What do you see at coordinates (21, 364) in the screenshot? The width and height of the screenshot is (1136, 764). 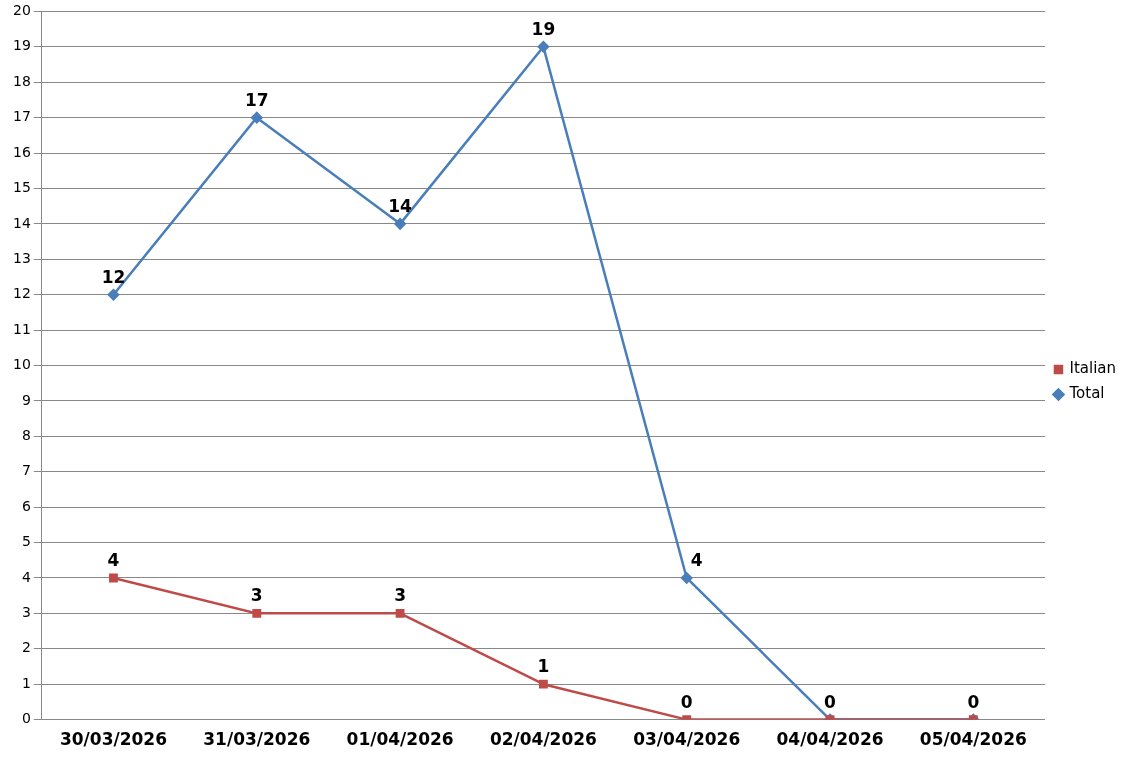 I see `y-tick-label: 10` at bounding box center [21, 364].